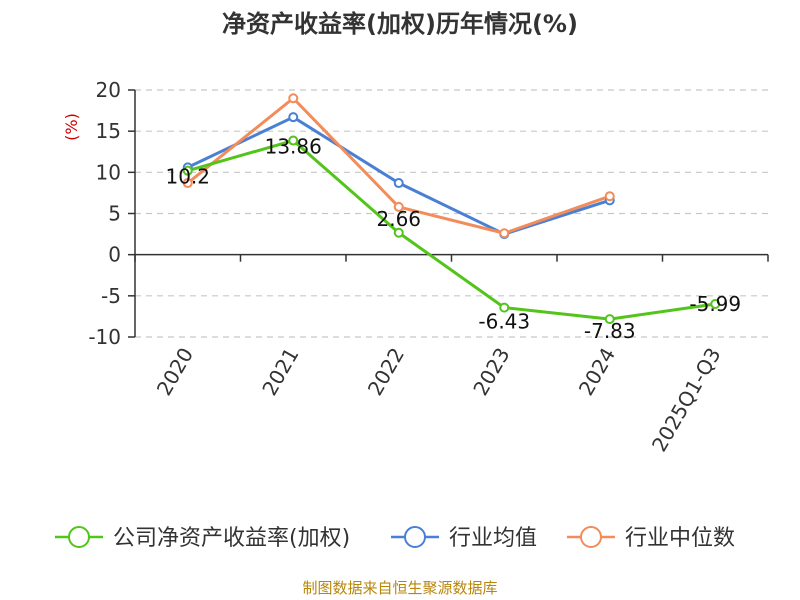  What do you see at coordinates (108, 131) in the screenshot?
I see `y-tick-label: 15` at bounding box center [108, 131].